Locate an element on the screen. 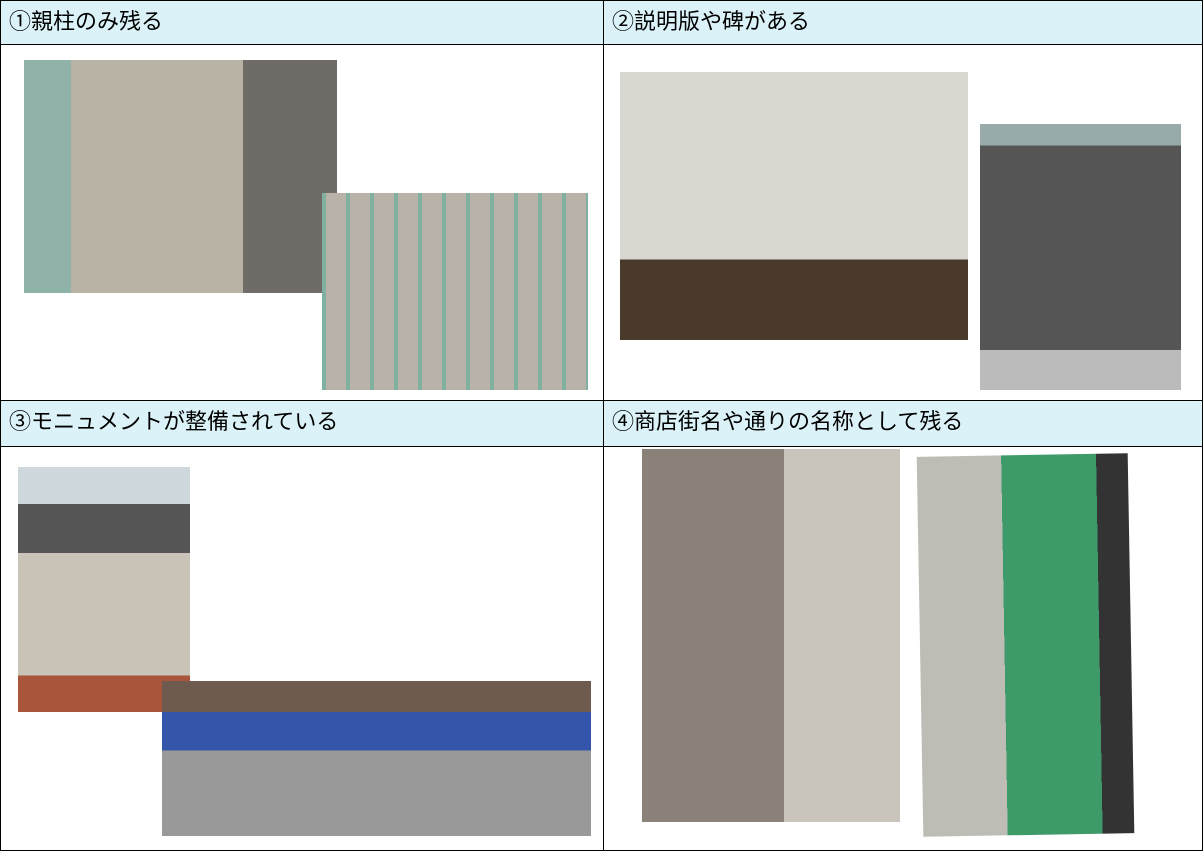  header-cell: ④商店街名や通りの名称として残る is located at coordinates (903, 423).